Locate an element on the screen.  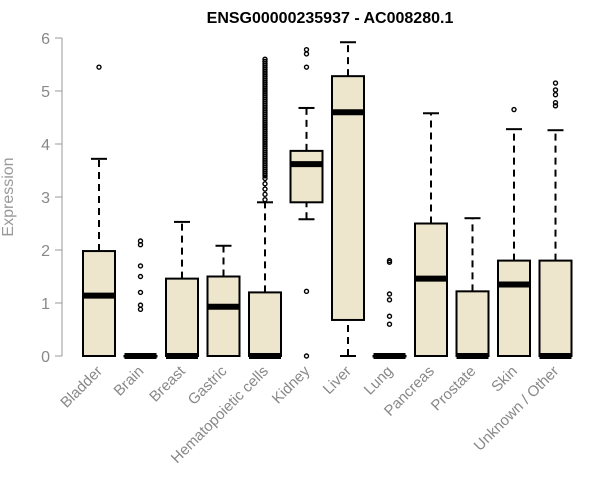
x-category-label: Liver is located at coordinates (337, 380).